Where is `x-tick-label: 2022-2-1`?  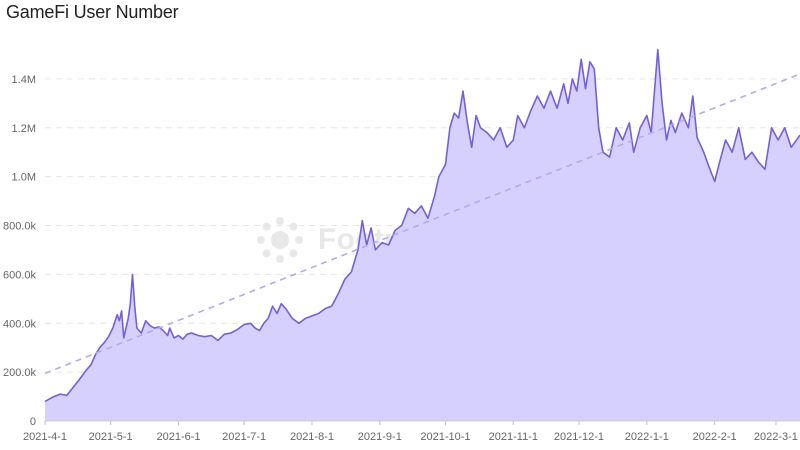 x-tick-label: 2022-2-1 is located at coordinates (715, 437).